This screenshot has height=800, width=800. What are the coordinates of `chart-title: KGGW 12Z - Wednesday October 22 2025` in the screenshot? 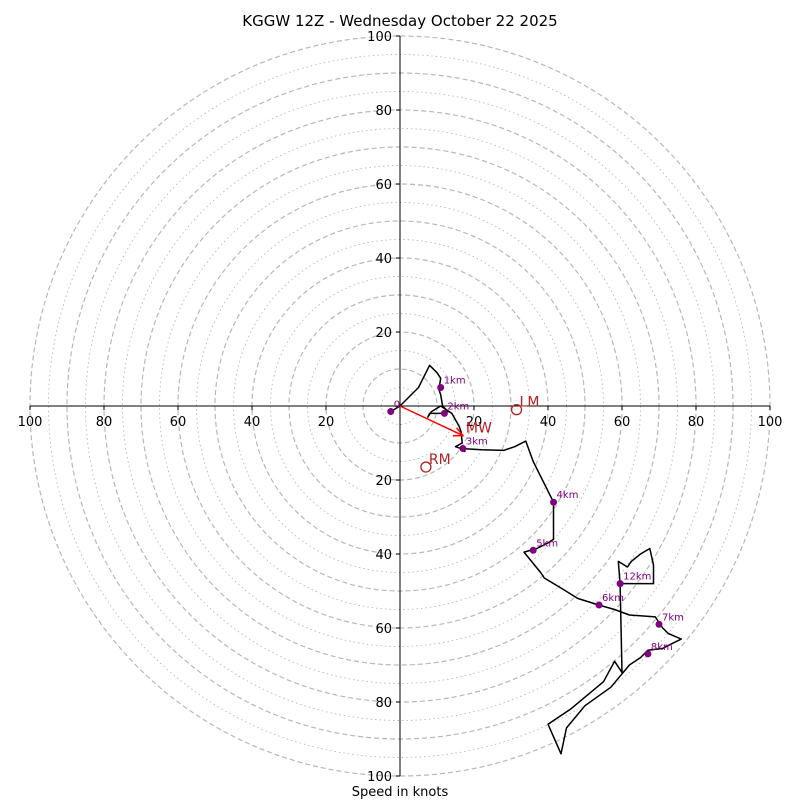 It's located at (399, 21).